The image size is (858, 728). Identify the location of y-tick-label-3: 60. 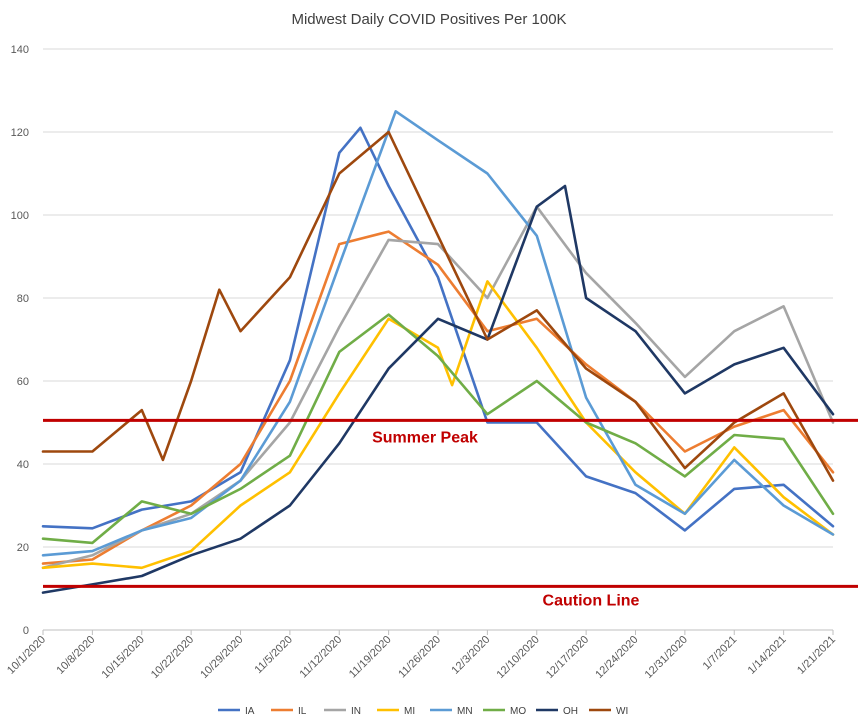
(23, 382).